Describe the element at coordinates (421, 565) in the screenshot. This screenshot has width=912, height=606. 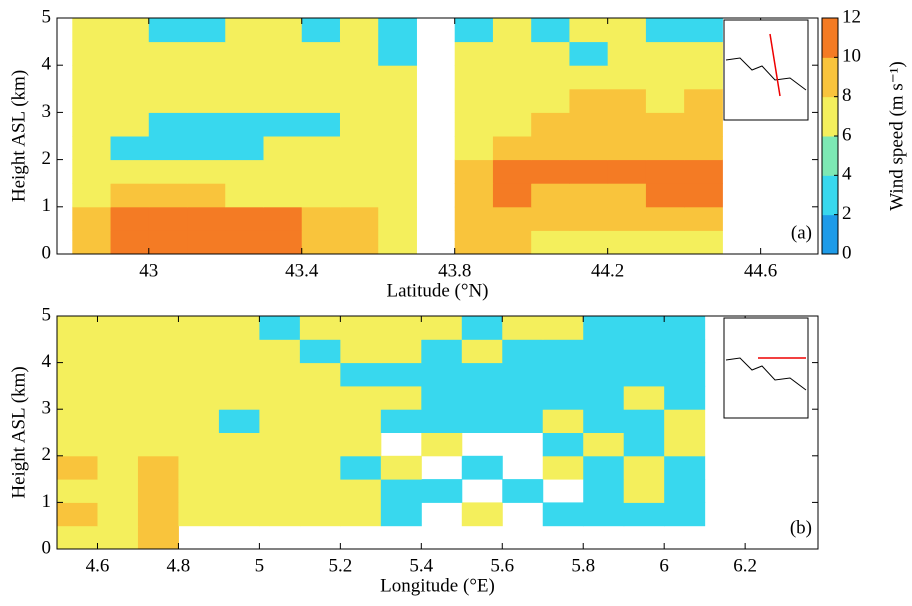
I see `x-tick-label: 5.4` at that location.